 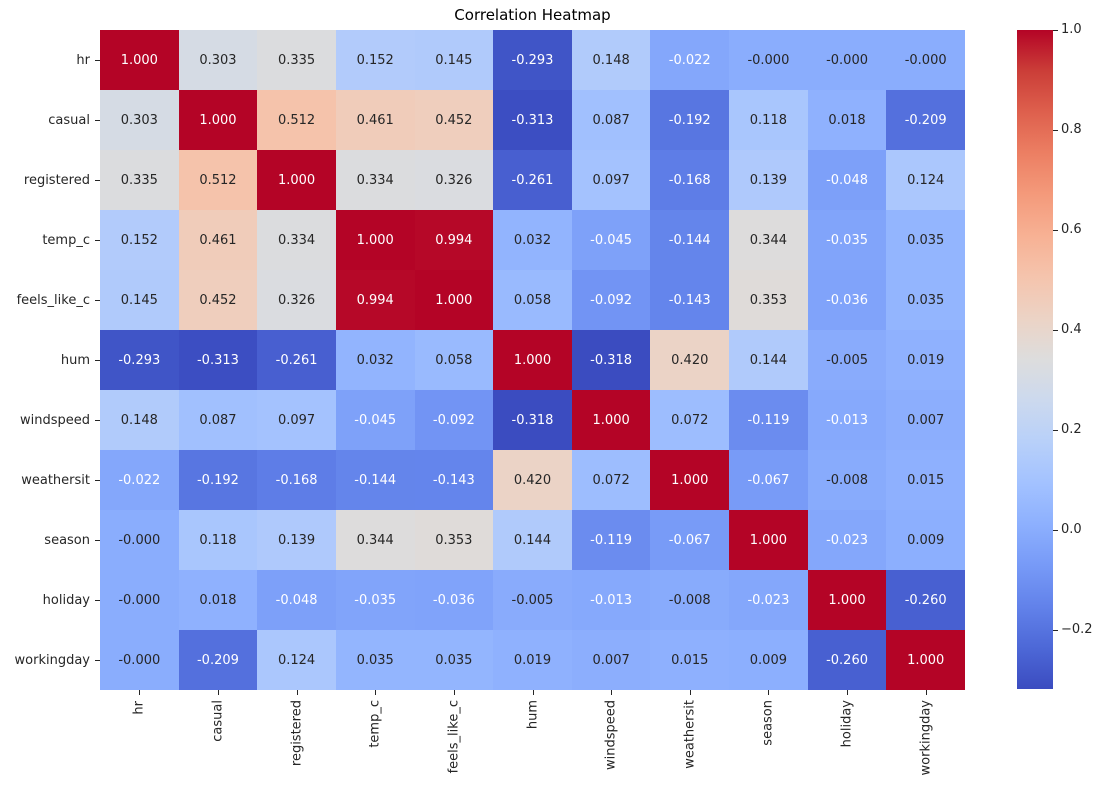 What do you see at coordinates (218, 240) in the screenshot?
I see `heatmap-cell-temp_c-casual: 0.461` at bounding box center [218, 240].